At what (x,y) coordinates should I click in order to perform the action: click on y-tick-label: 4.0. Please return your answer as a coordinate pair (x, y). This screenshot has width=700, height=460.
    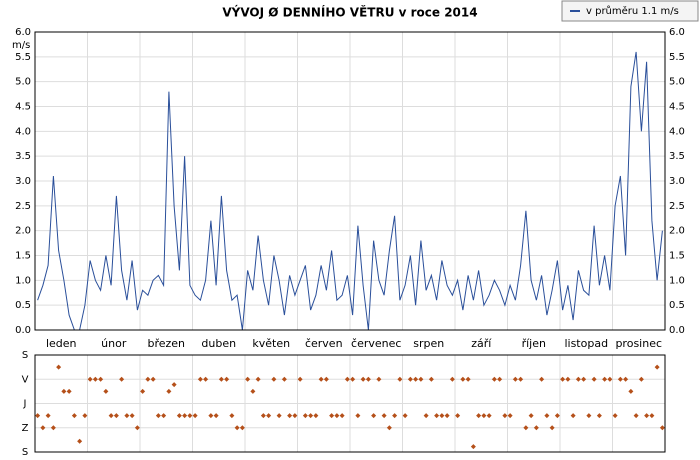
    Looking at the image, I should click on (23, 131).